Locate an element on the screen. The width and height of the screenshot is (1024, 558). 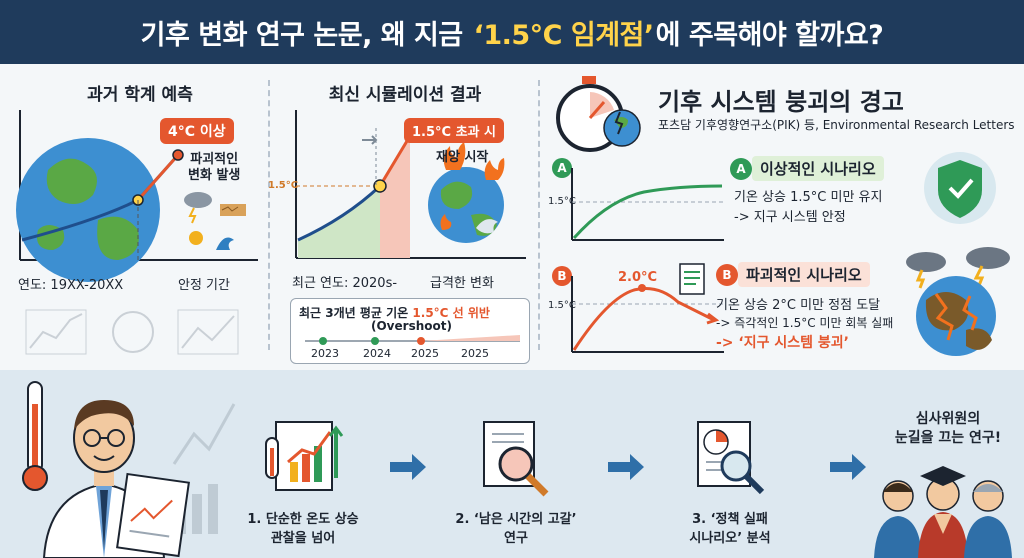
title-highlight: ‘1.5°C 임계점’ is located at coordinates (564, 35).